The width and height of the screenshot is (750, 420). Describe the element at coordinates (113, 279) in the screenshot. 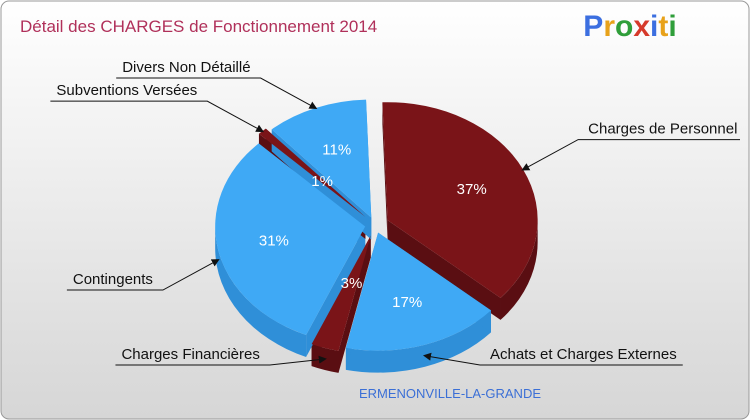

I see `pie-category-label: Contingents` at that location.